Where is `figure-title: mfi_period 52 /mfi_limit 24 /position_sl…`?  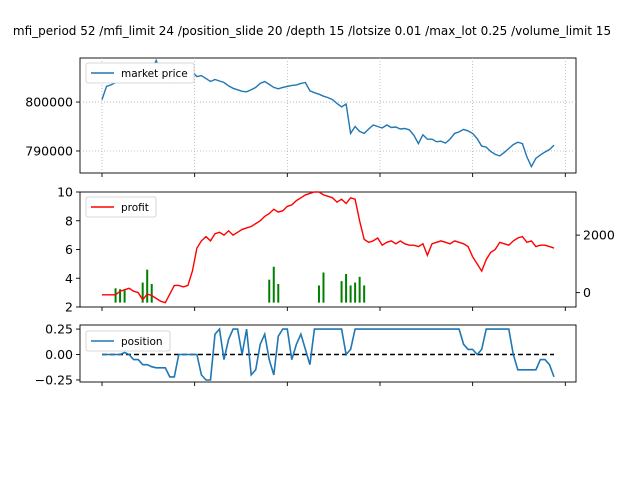
figure-title: mfi_period 52 /mfi_limit 24 /position_sl… is located at coordinates (312, 31).